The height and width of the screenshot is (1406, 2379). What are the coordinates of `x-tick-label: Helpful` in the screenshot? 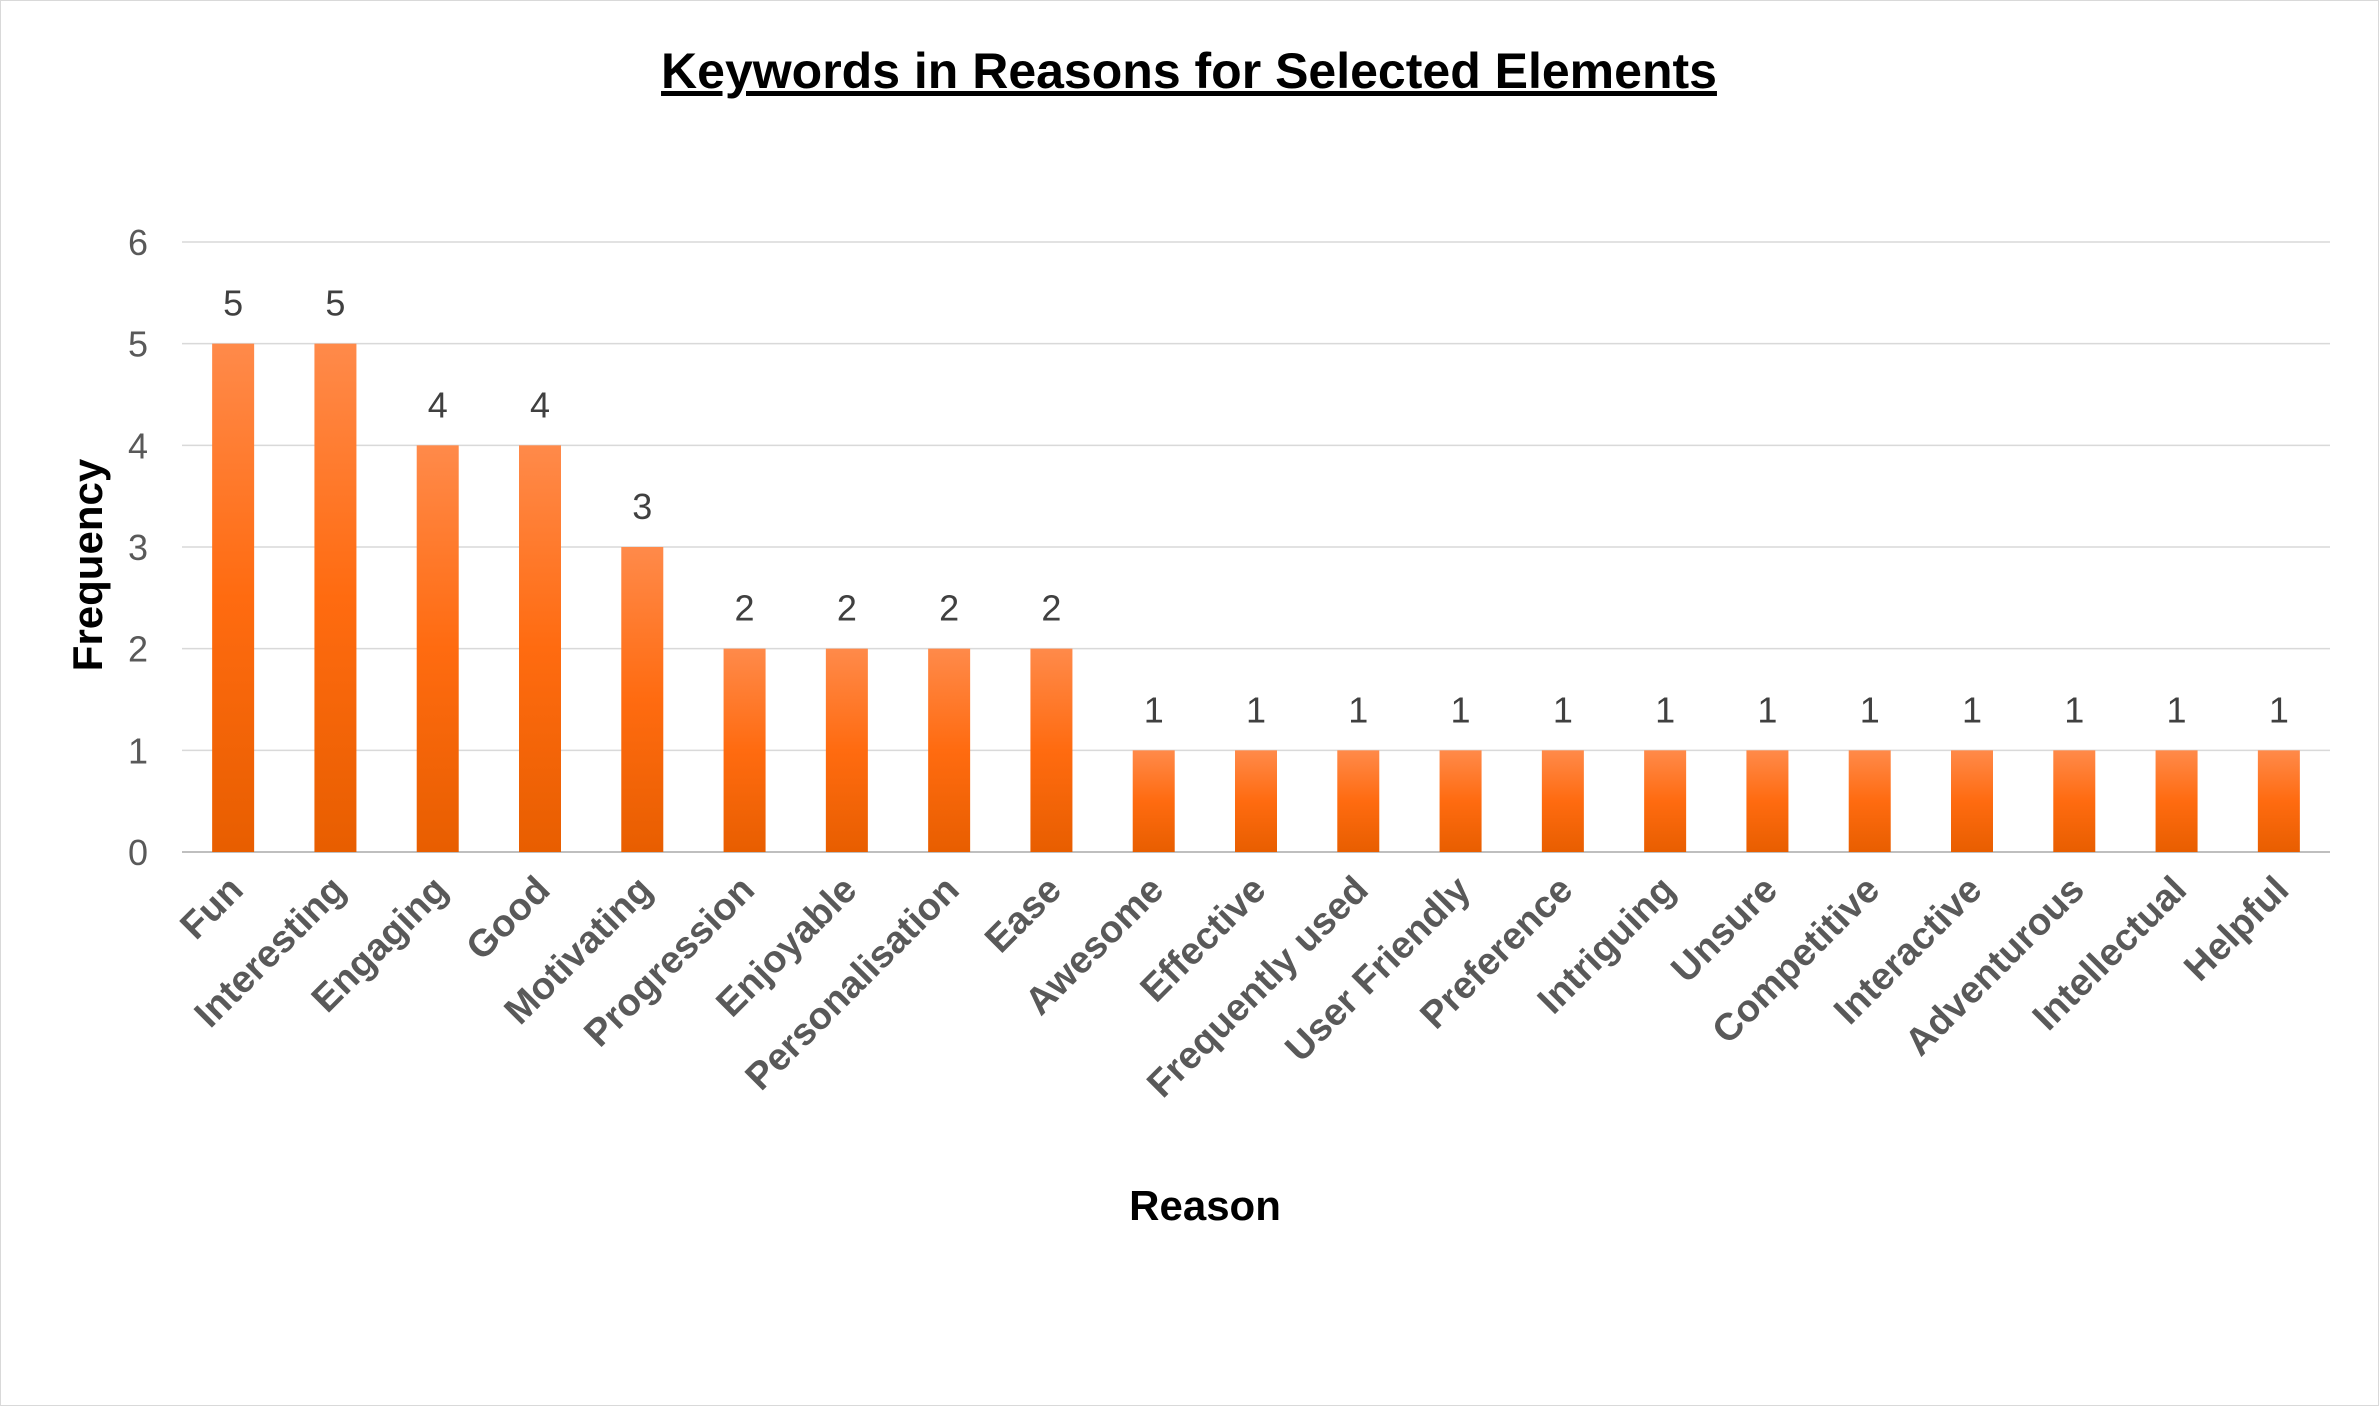 It's located at (2236, 929).